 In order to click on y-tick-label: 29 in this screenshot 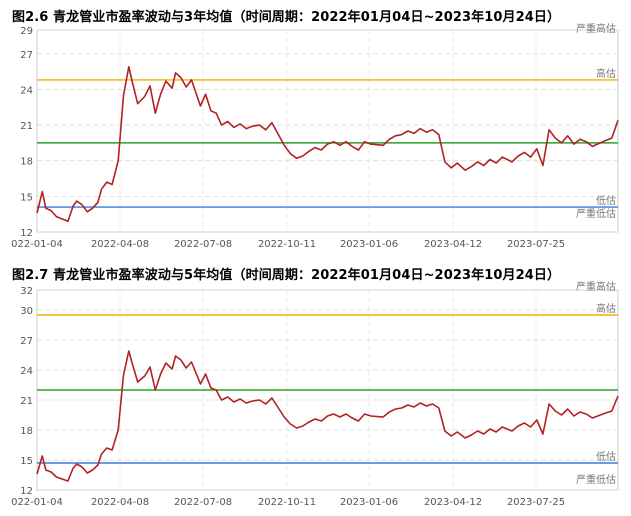, I will do `click(26, 31)`.